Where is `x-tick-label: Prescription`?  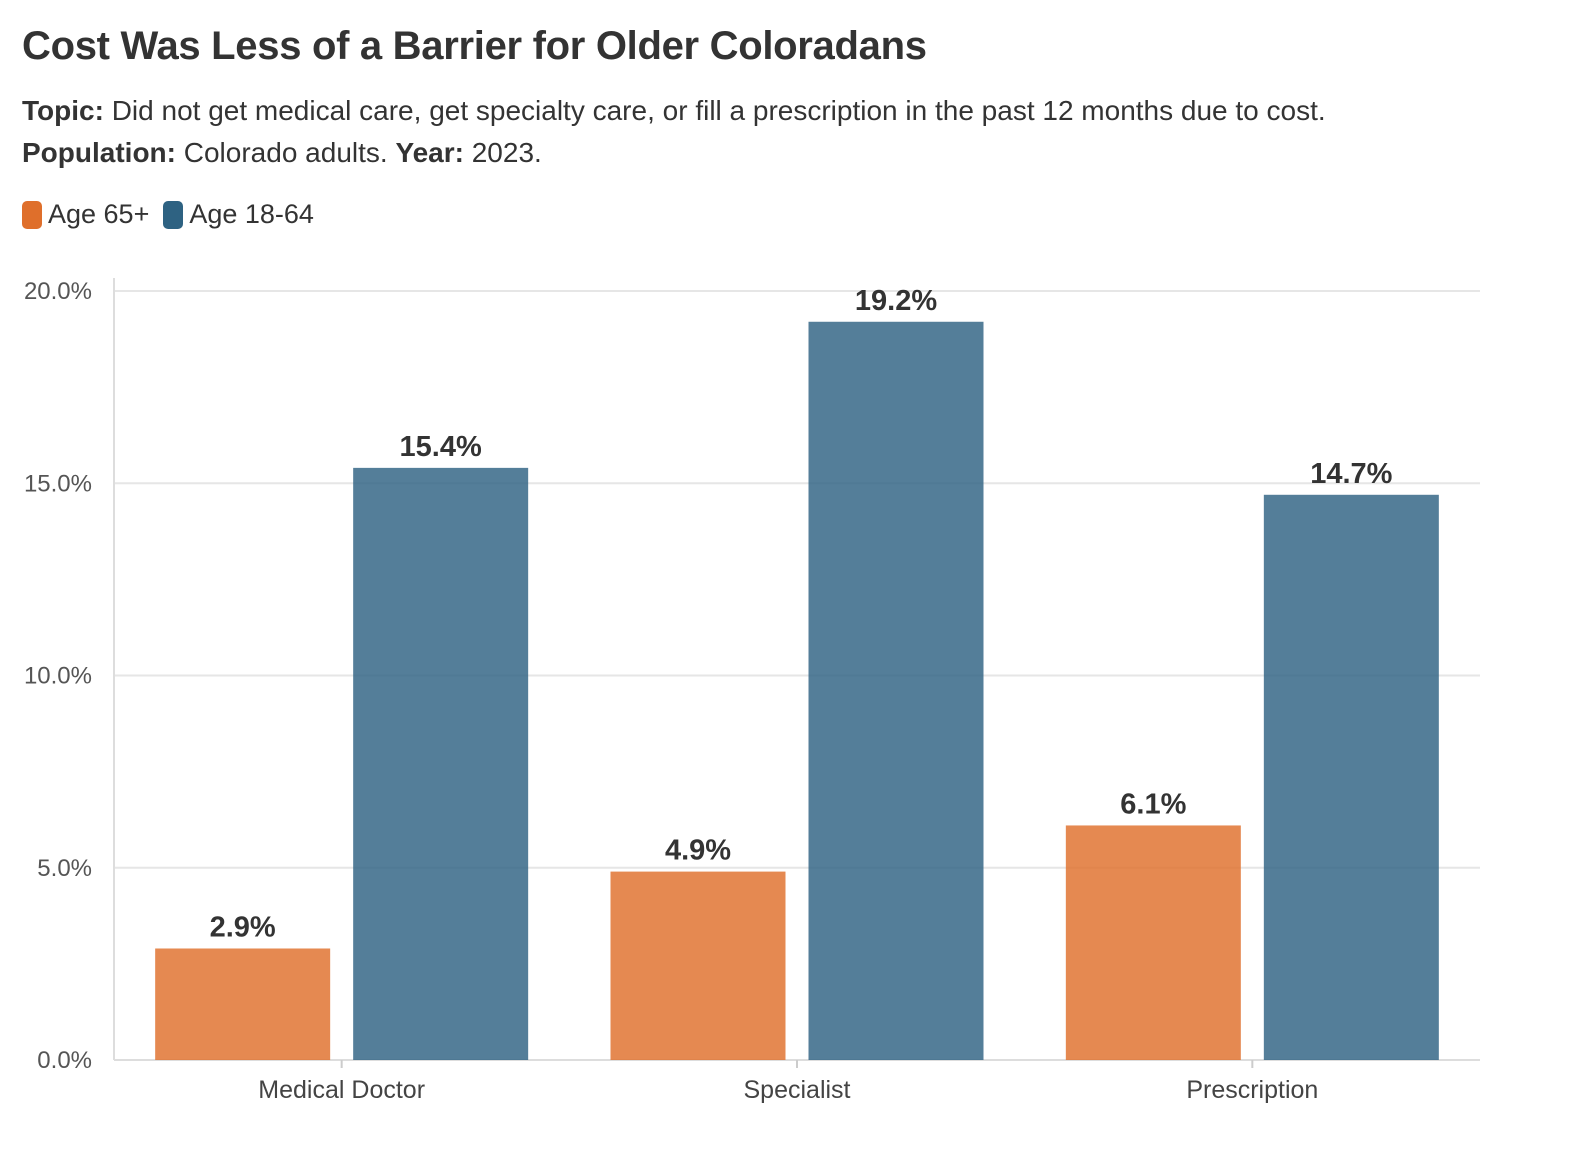
x-tick-label: Prescription is located at coordinates (1252, 1090).